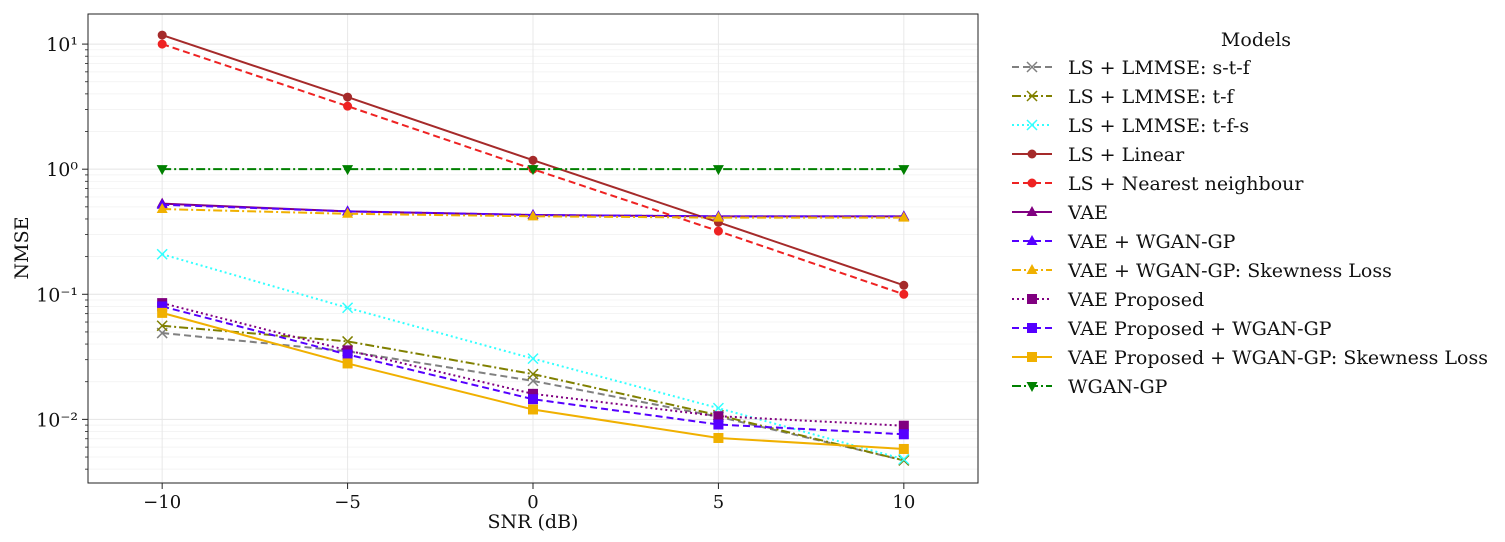  What do you see at coordinates (1087, 213) in the screenshot?
I see `legend-label: VAE` at bounding box center [1087, 213].